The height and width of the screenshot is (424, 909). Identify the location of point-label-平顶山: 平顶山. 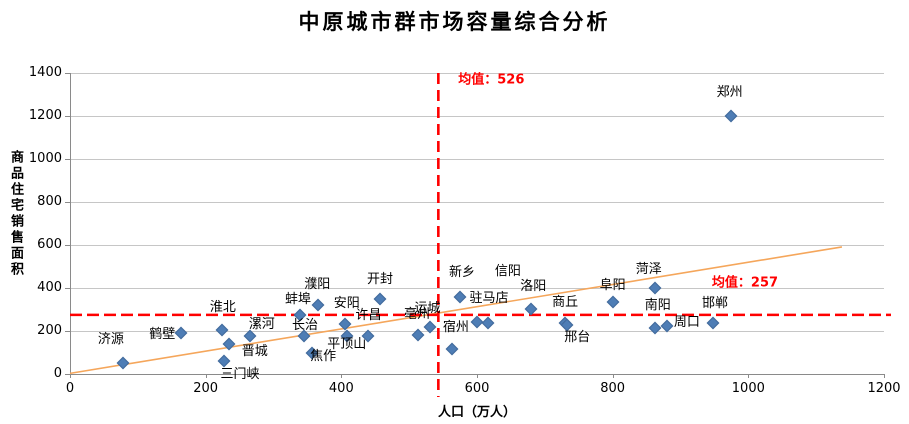
(347, 344).